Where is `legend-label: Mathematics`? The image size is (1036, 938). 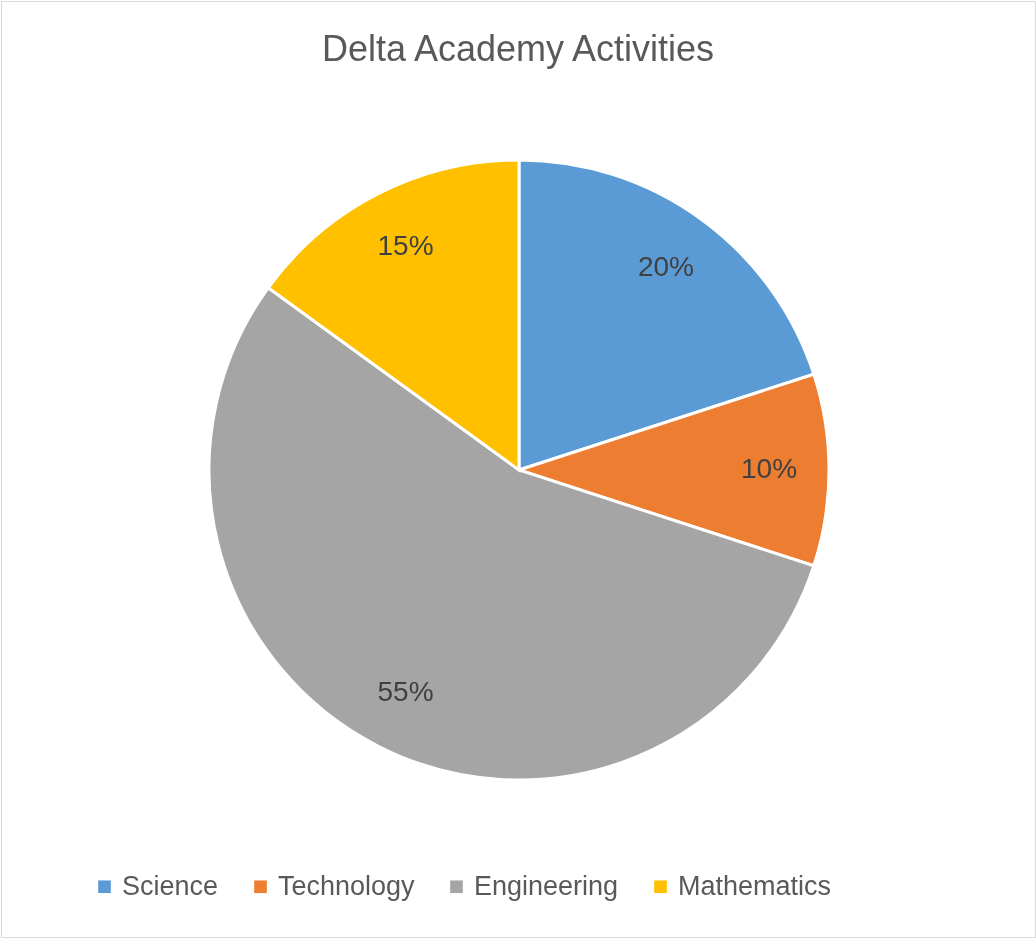 legend-label: Mathematics is located at coordinates (755, 885).